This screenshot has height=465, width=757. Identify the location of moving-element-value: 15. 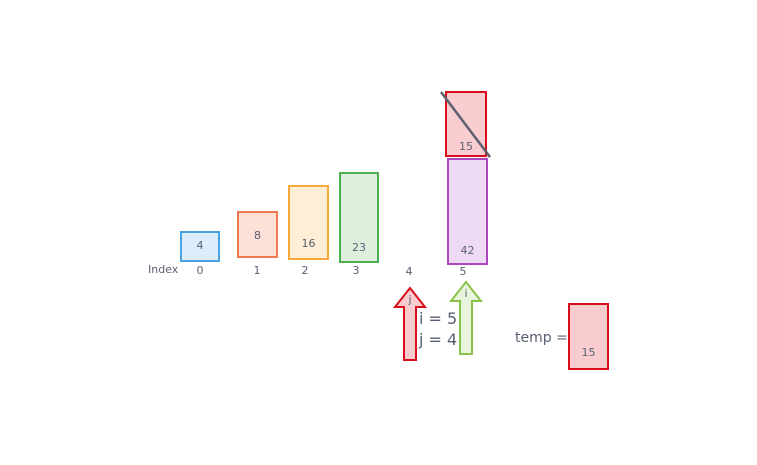
(466, 146).